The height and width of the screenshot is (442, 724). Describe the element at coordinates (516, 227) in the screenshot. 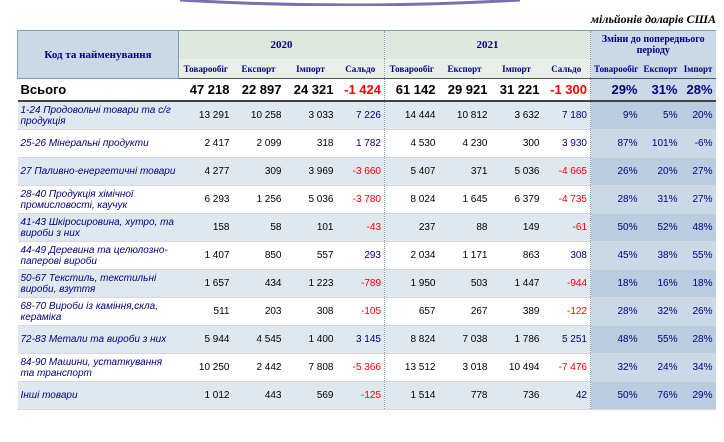

I see `table-cell: 149` at that location.